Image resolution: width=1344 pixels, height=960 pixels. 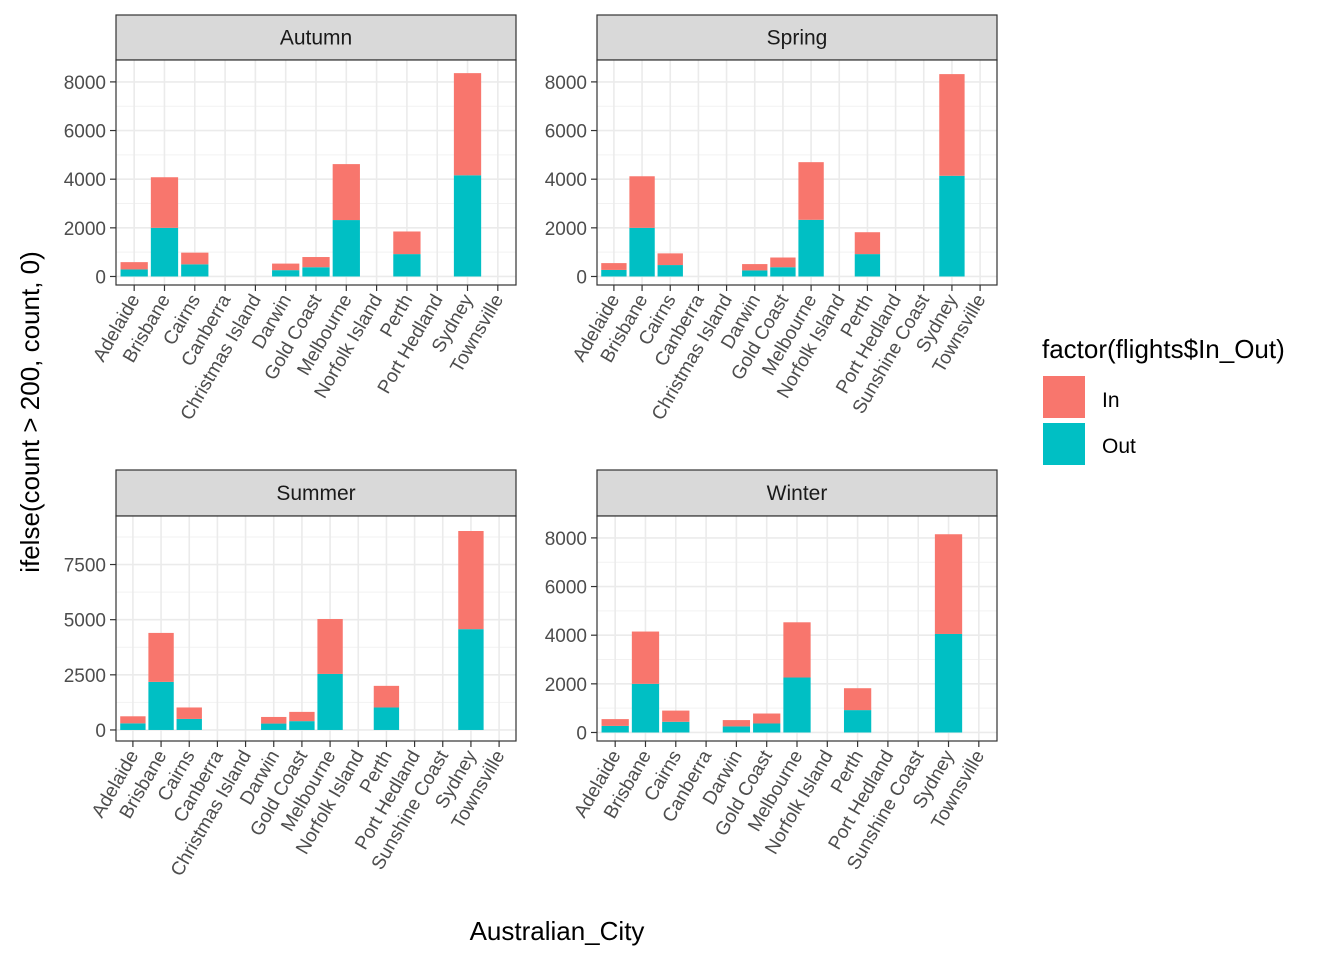 I want to click on y-tick-label: 2500, so click(x=85, y=676).